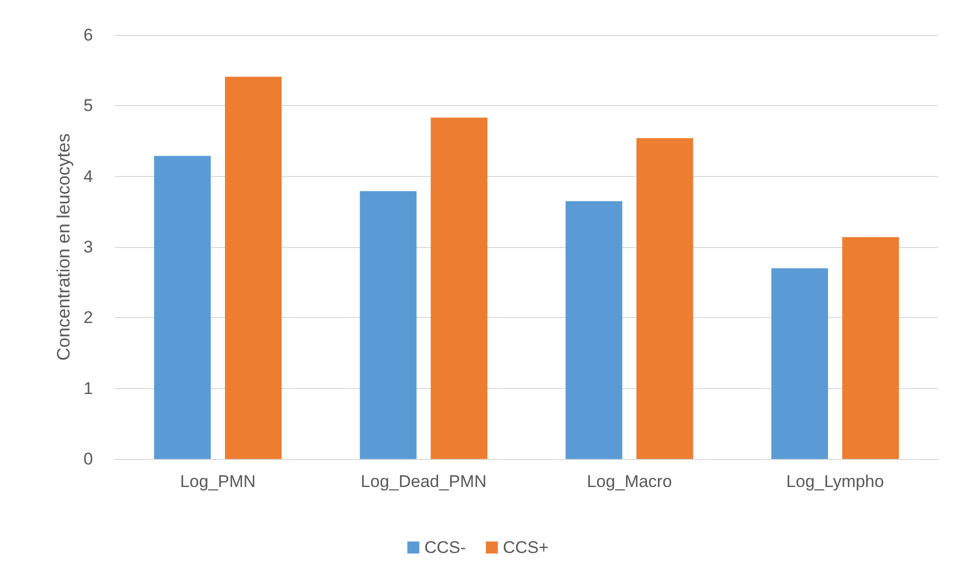 This screenshot has height=579, width=956. I want to click on y-axis-title: Concentration en leucocytes, so click(64, 247).